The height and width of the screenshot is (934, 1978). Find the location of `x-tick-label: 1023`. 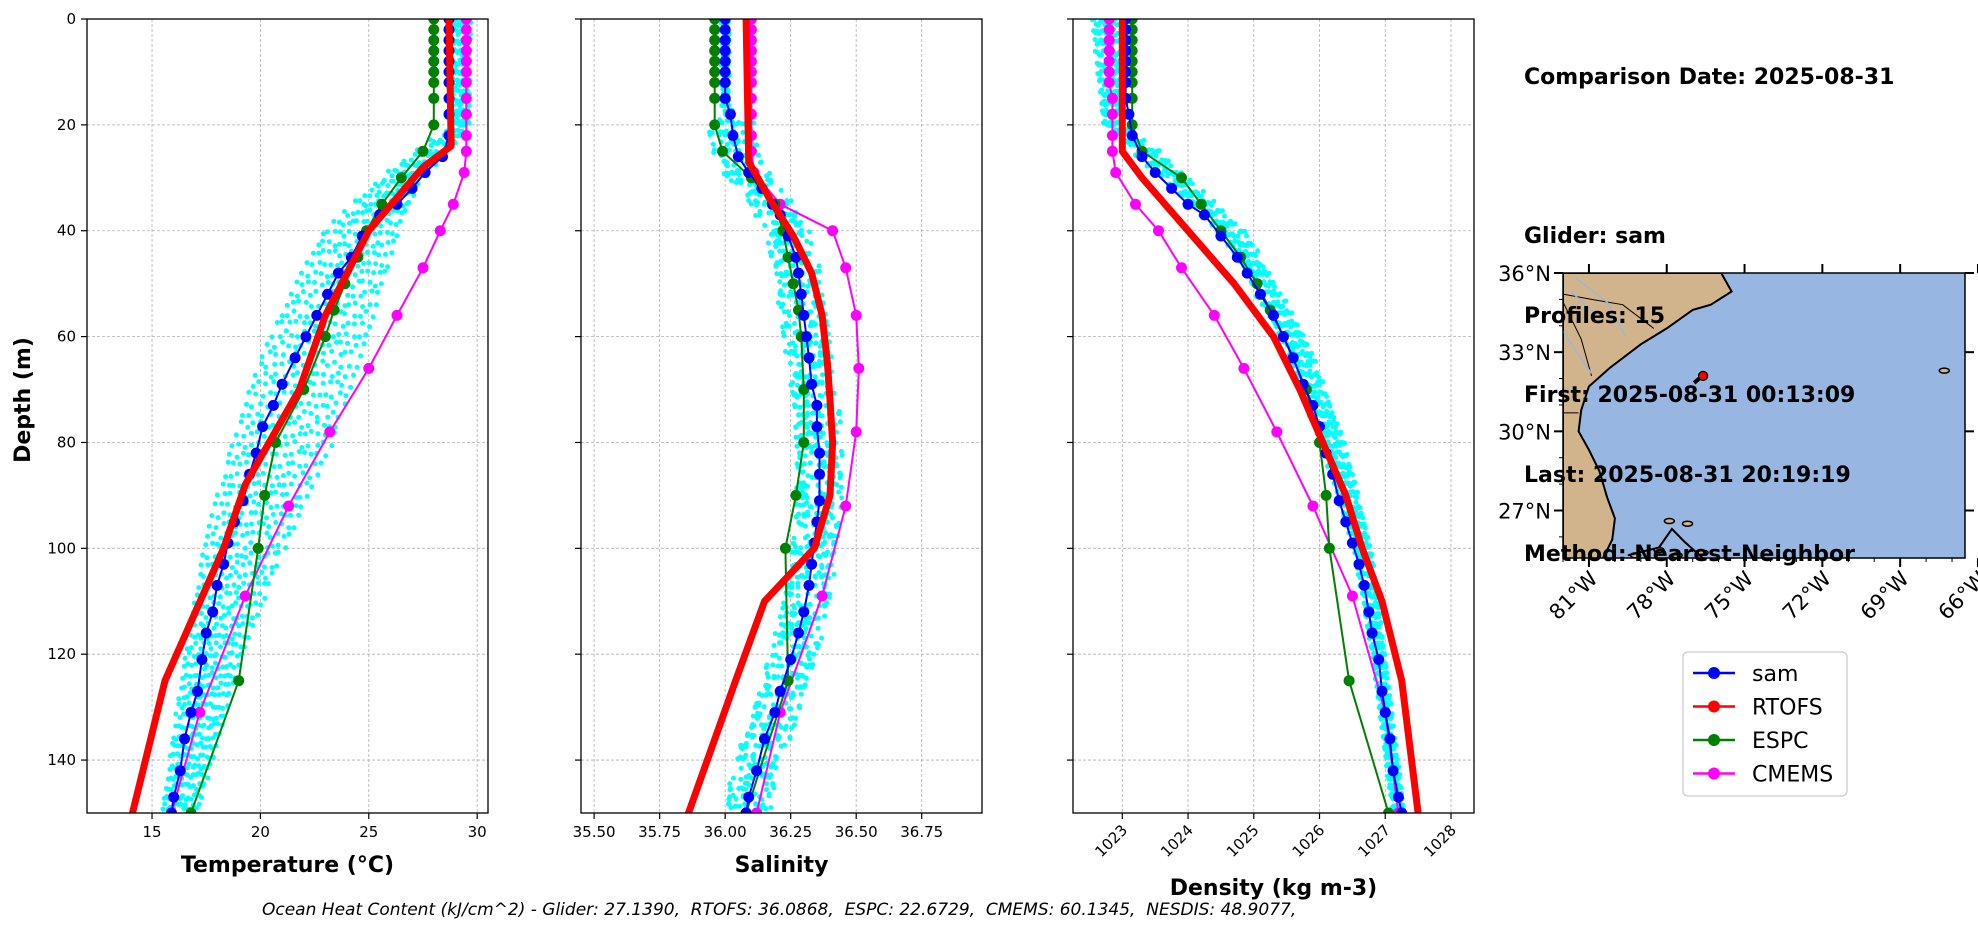

x-tick-label: 1023 is located at coordinates (1111, 841).